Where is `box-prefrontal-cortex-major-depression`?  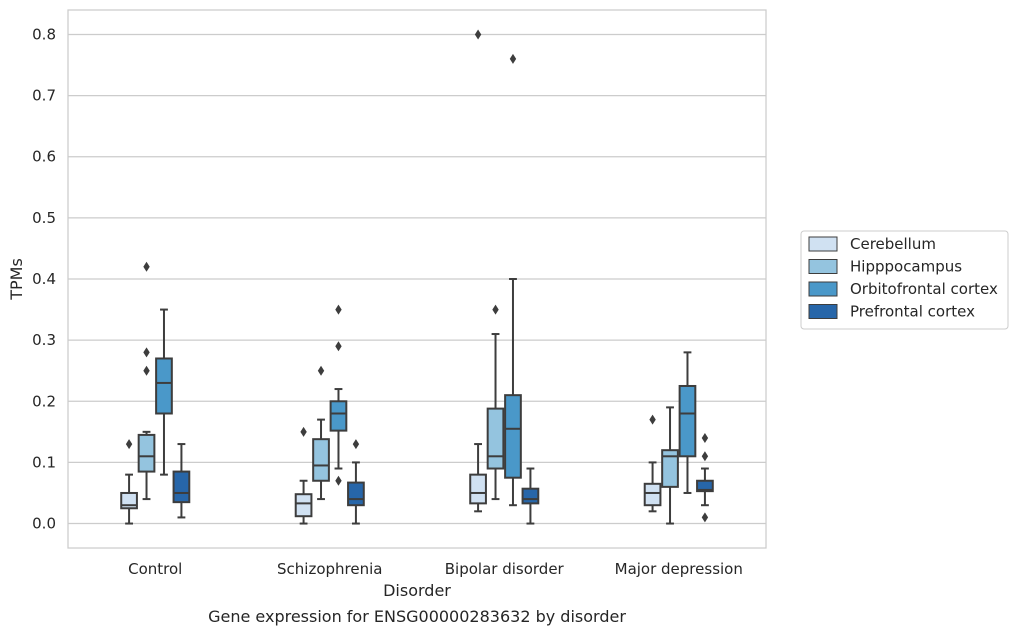
box-prefrontal-cortex-major-depression is located at coordinates (705, 477).